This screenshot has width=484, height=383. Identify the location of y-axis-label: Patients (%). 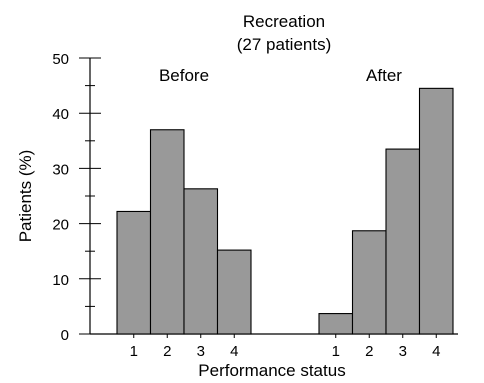
(25, 196).